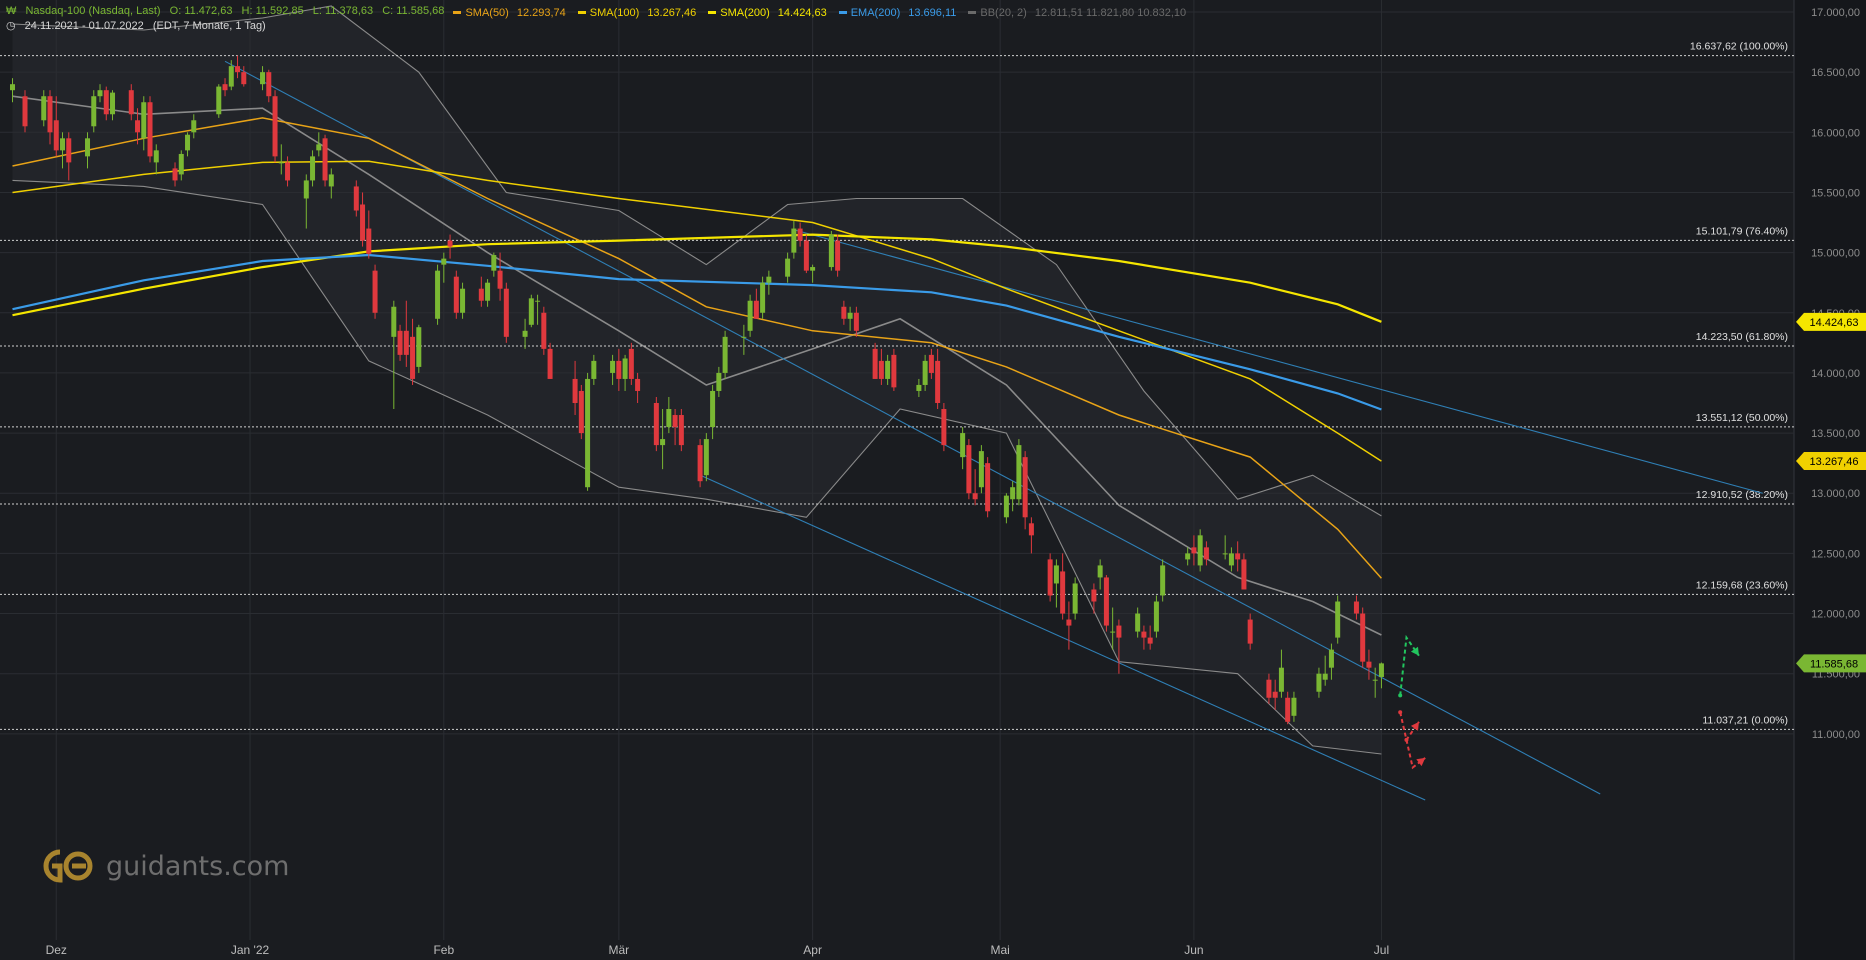  Describe the element at coordinates (745, 12) in the screenshot. I see `legend-label: SMA(200)` at that location.